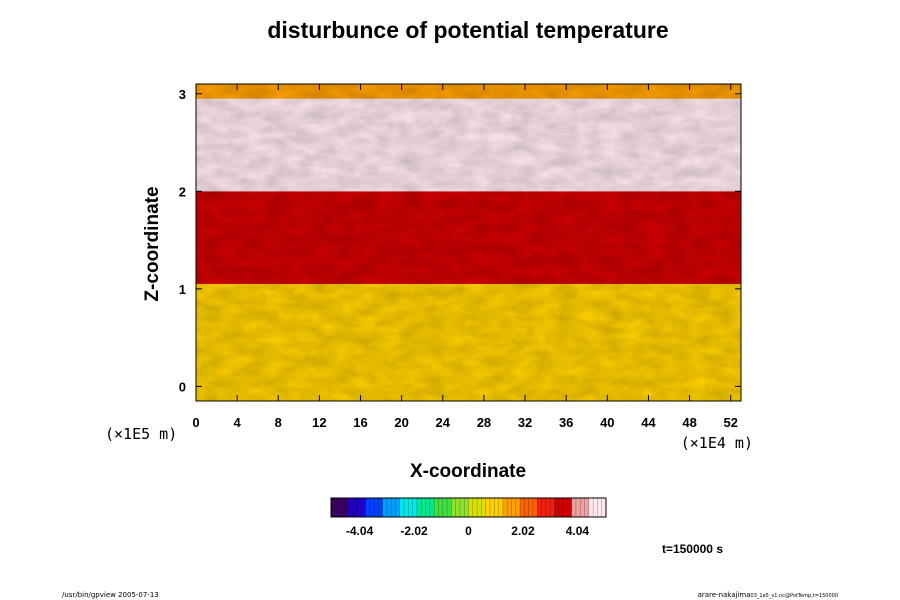 This screenshot has height=600, width=900. I want to click on x-tick-label-6: 24, so click(443, 422).